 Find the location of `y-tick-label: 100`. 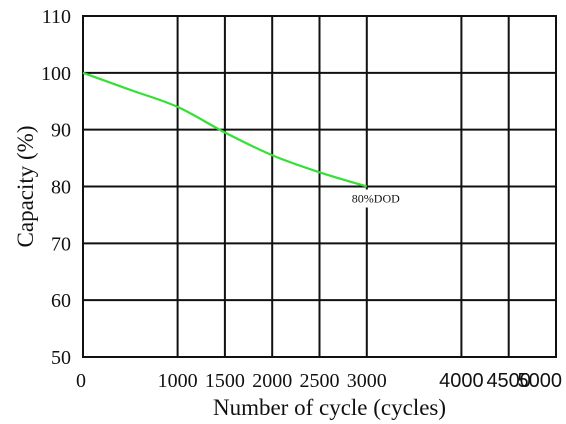

y-tick-label: 100 is located at coordinates (56, 74).